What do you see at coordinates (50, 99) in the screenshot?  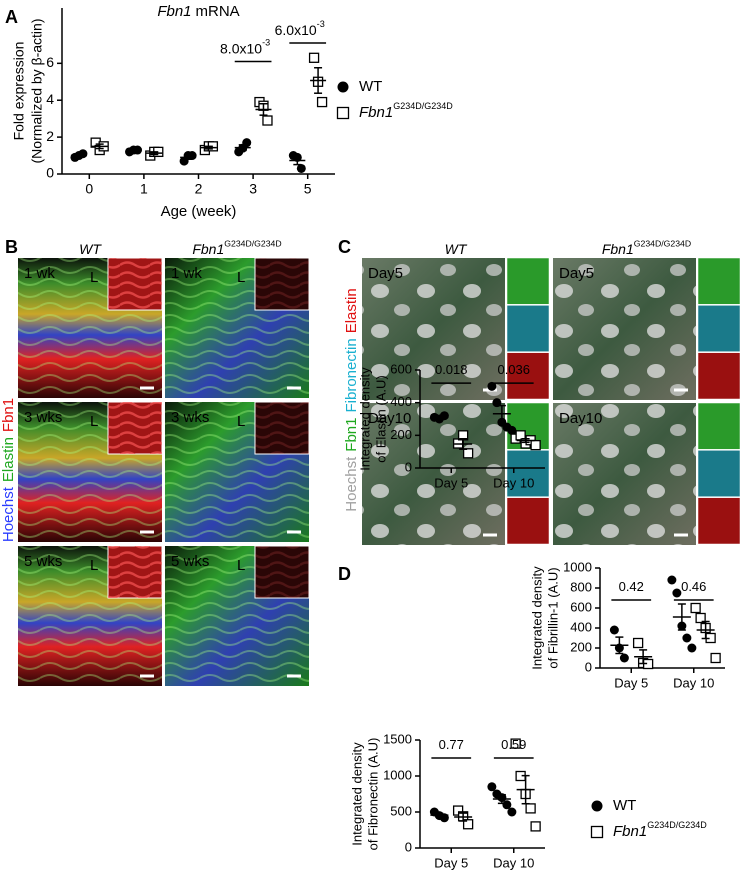 I see `y-tick-label: 4` at bounding box center [50, 99].